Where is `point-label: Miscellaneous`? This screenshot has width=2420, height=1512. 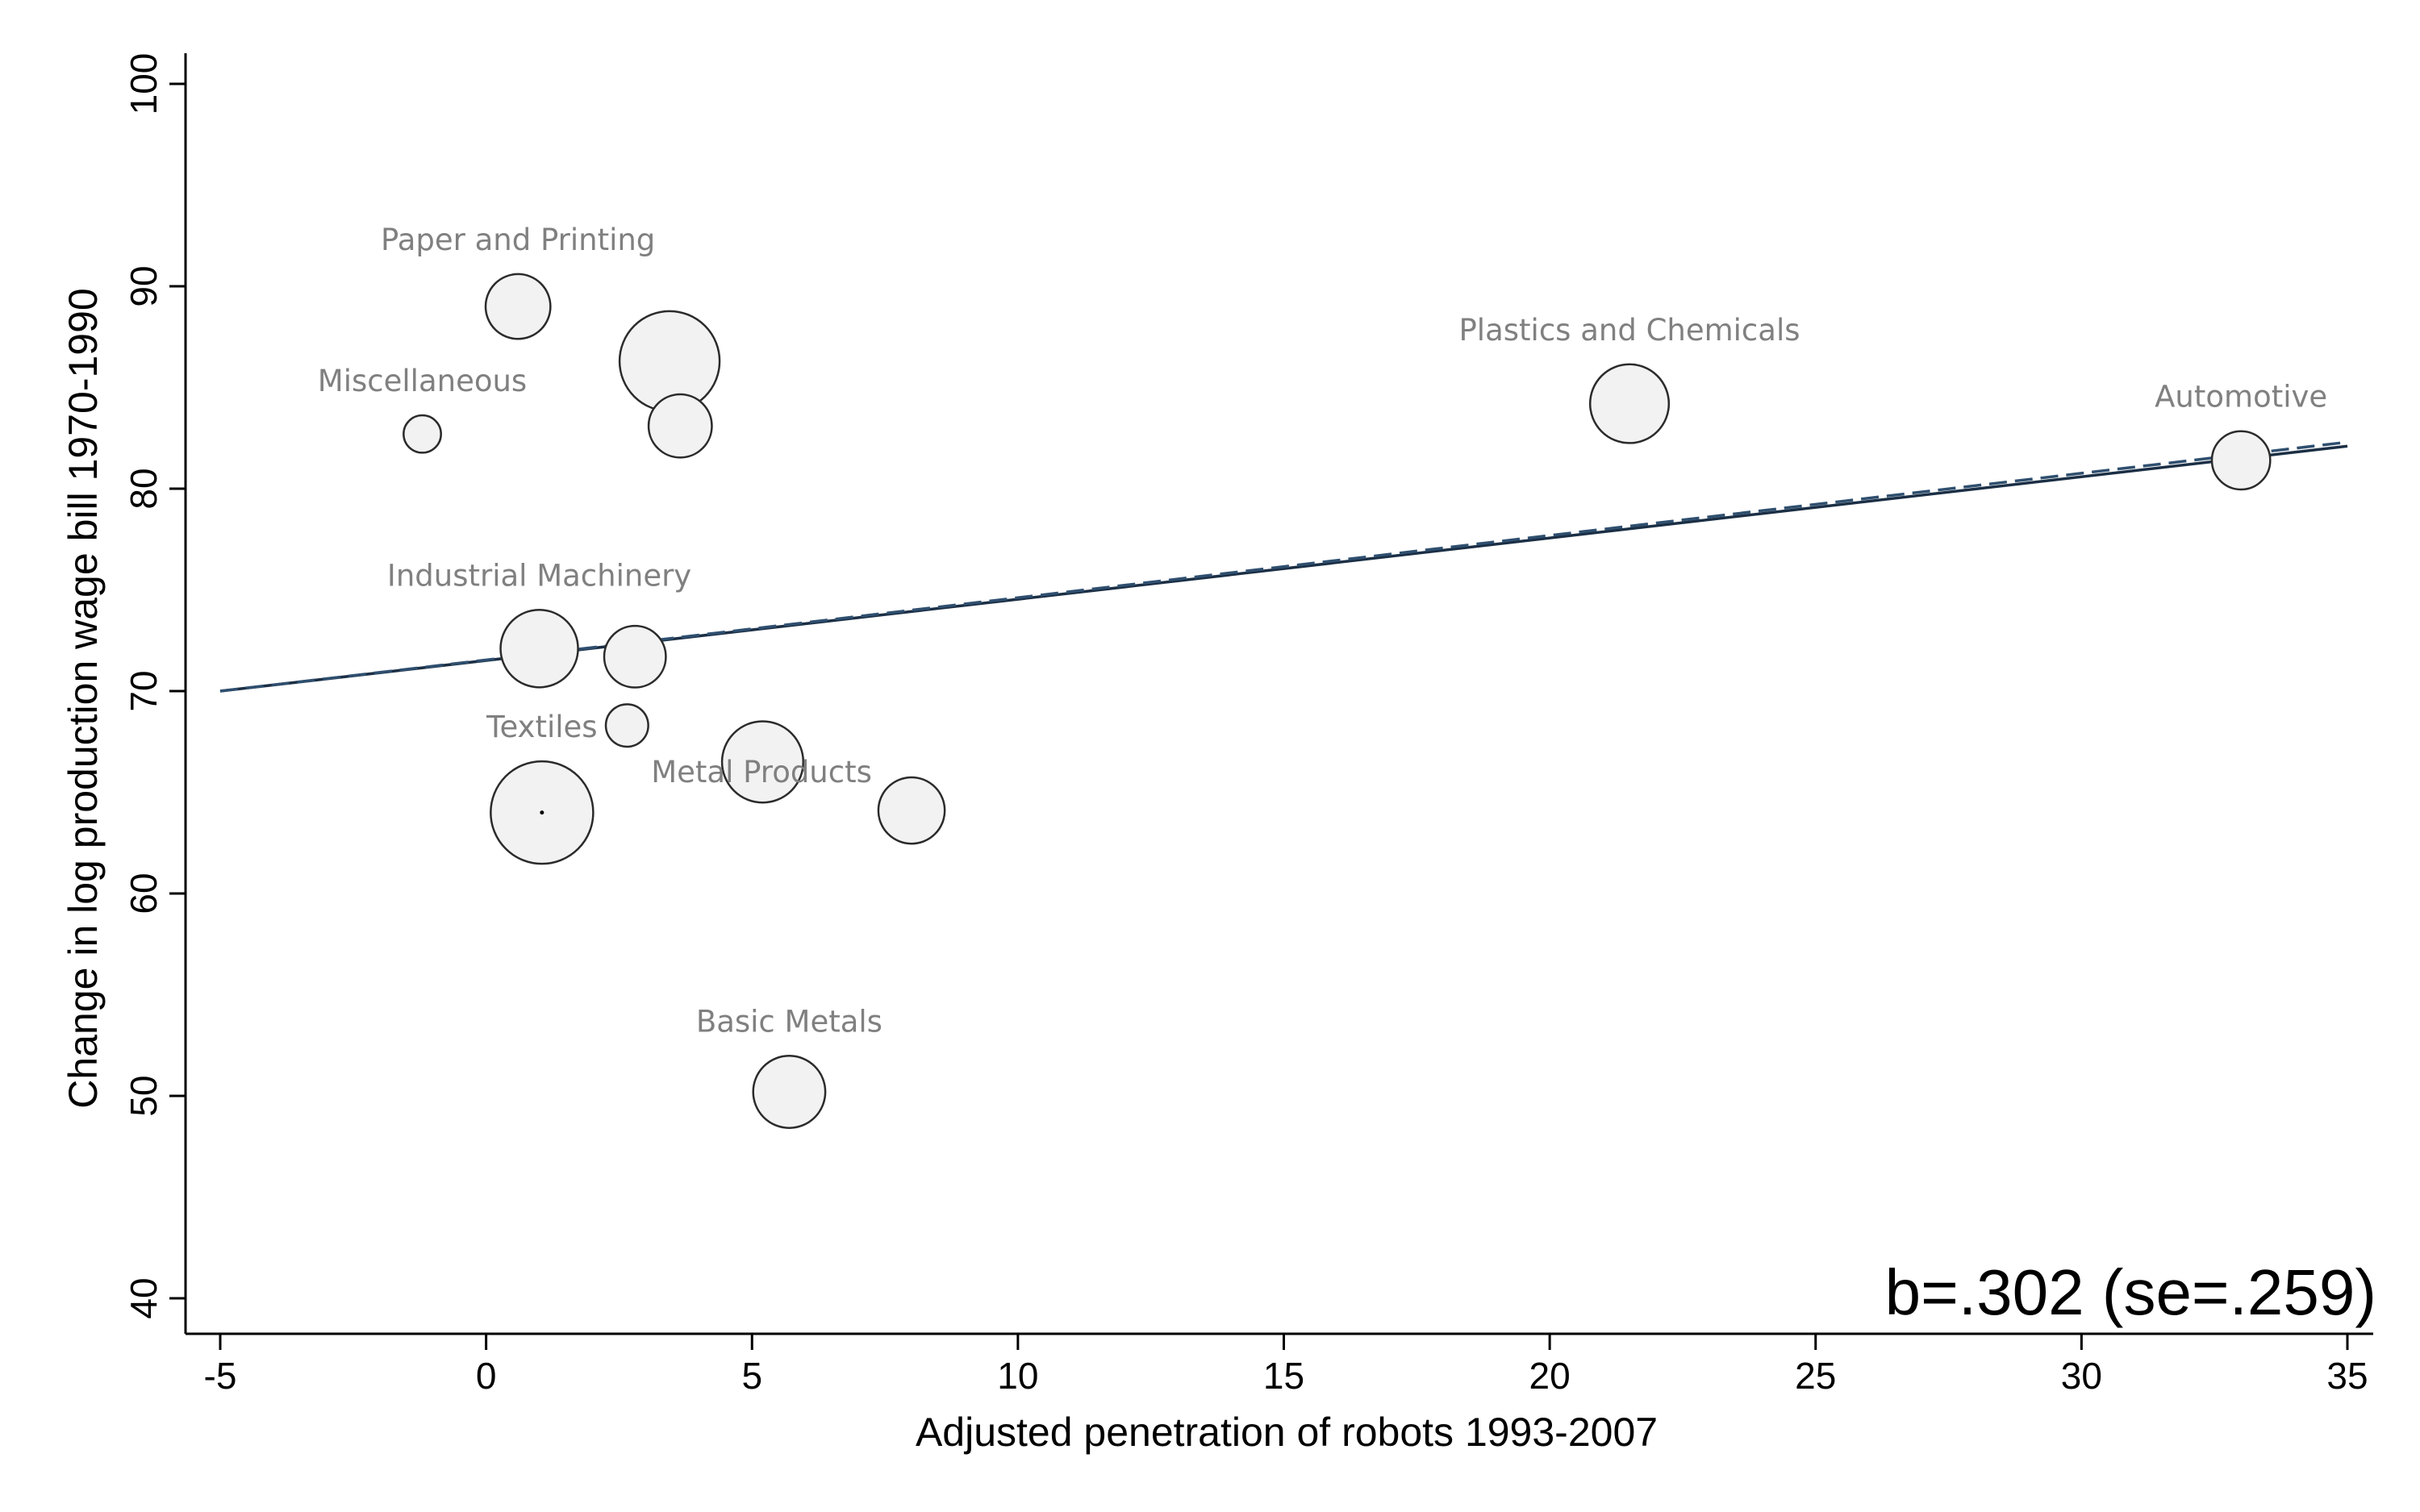
point-label: Miscellaneous is located at coordinates (423, 381).